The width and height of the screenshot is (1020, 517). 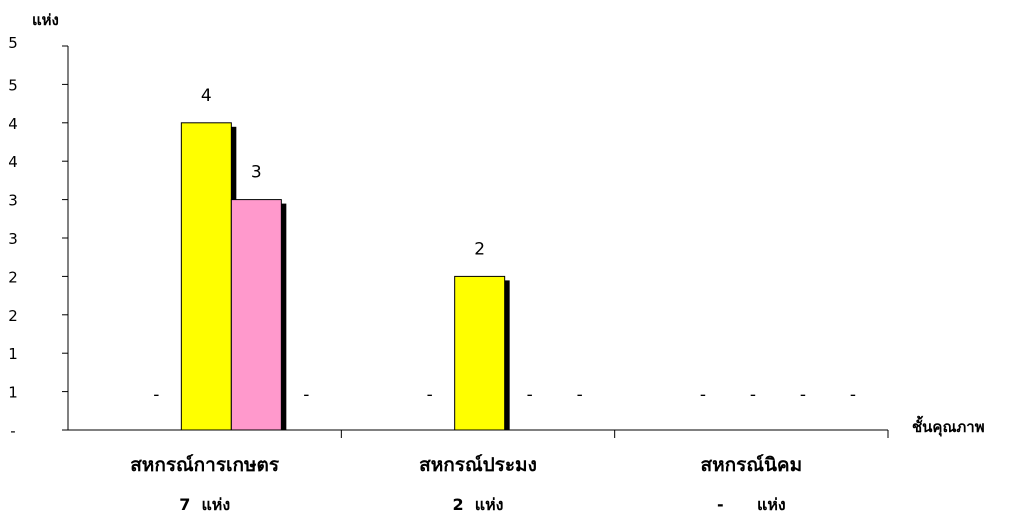 What do you see at coordinates (256, 173) in the screenshot?
I see `bar-value-label: 3` at bounding box center [256, 173].